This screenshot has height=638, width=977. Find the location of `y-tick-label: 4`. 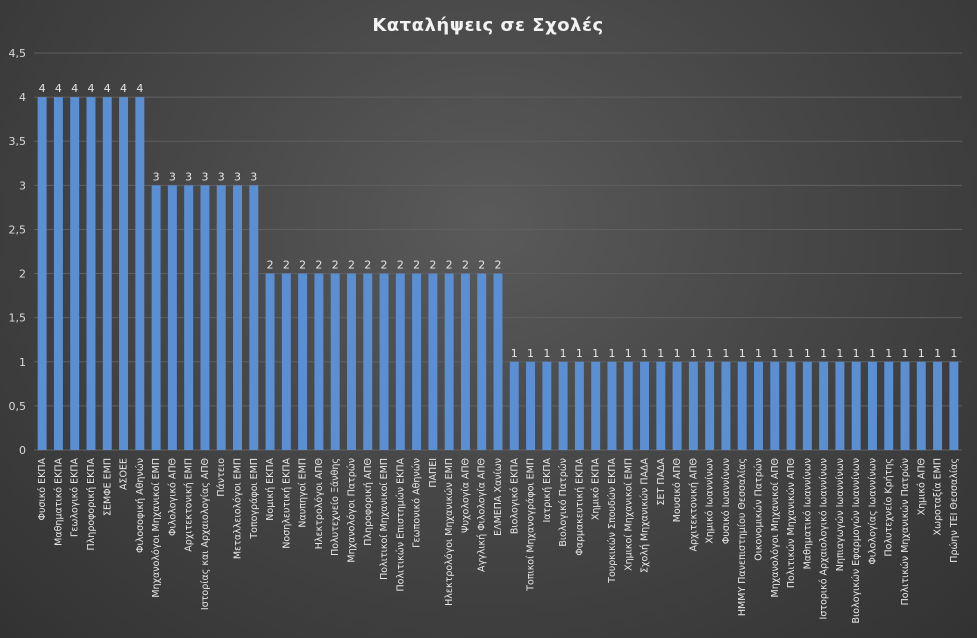

y-tick-label: 4 is located at coordinates (22, 97).